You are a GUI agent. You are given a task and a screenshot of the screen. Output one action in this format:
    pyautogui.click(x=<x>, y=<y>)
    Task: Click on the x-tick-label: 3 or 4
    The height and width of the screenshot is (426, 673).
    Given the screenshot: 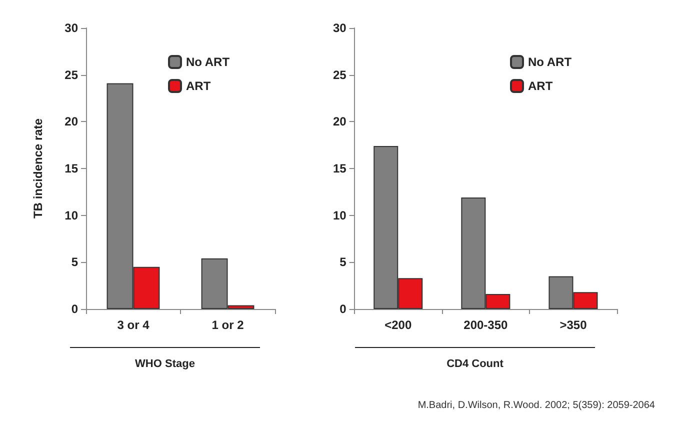 What is the action you would take?
    pyautogui.click(x=133, y=325)
    